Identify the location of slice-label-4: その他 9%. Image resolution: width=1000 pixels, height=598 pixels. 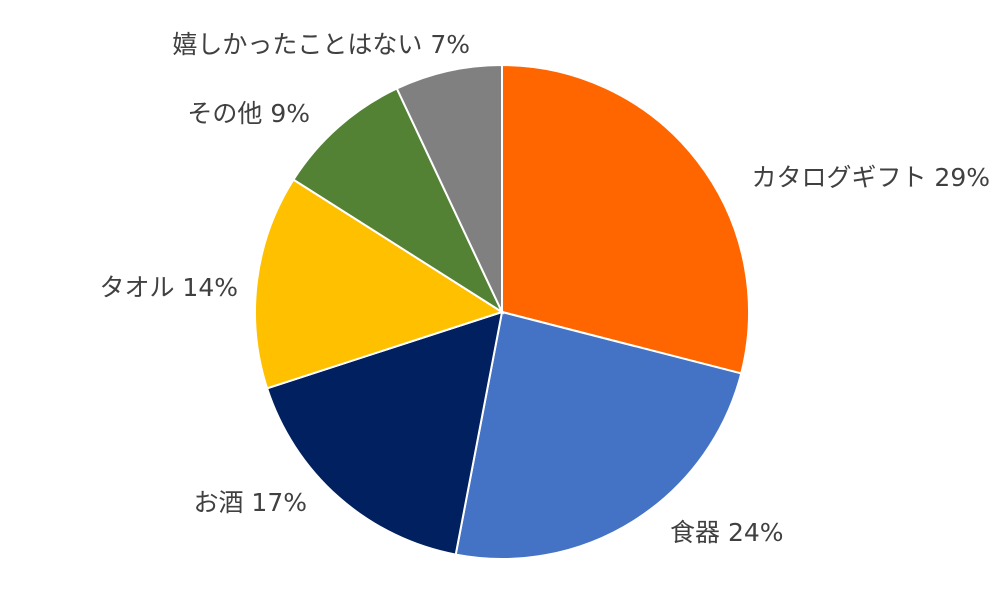
(248, 113).